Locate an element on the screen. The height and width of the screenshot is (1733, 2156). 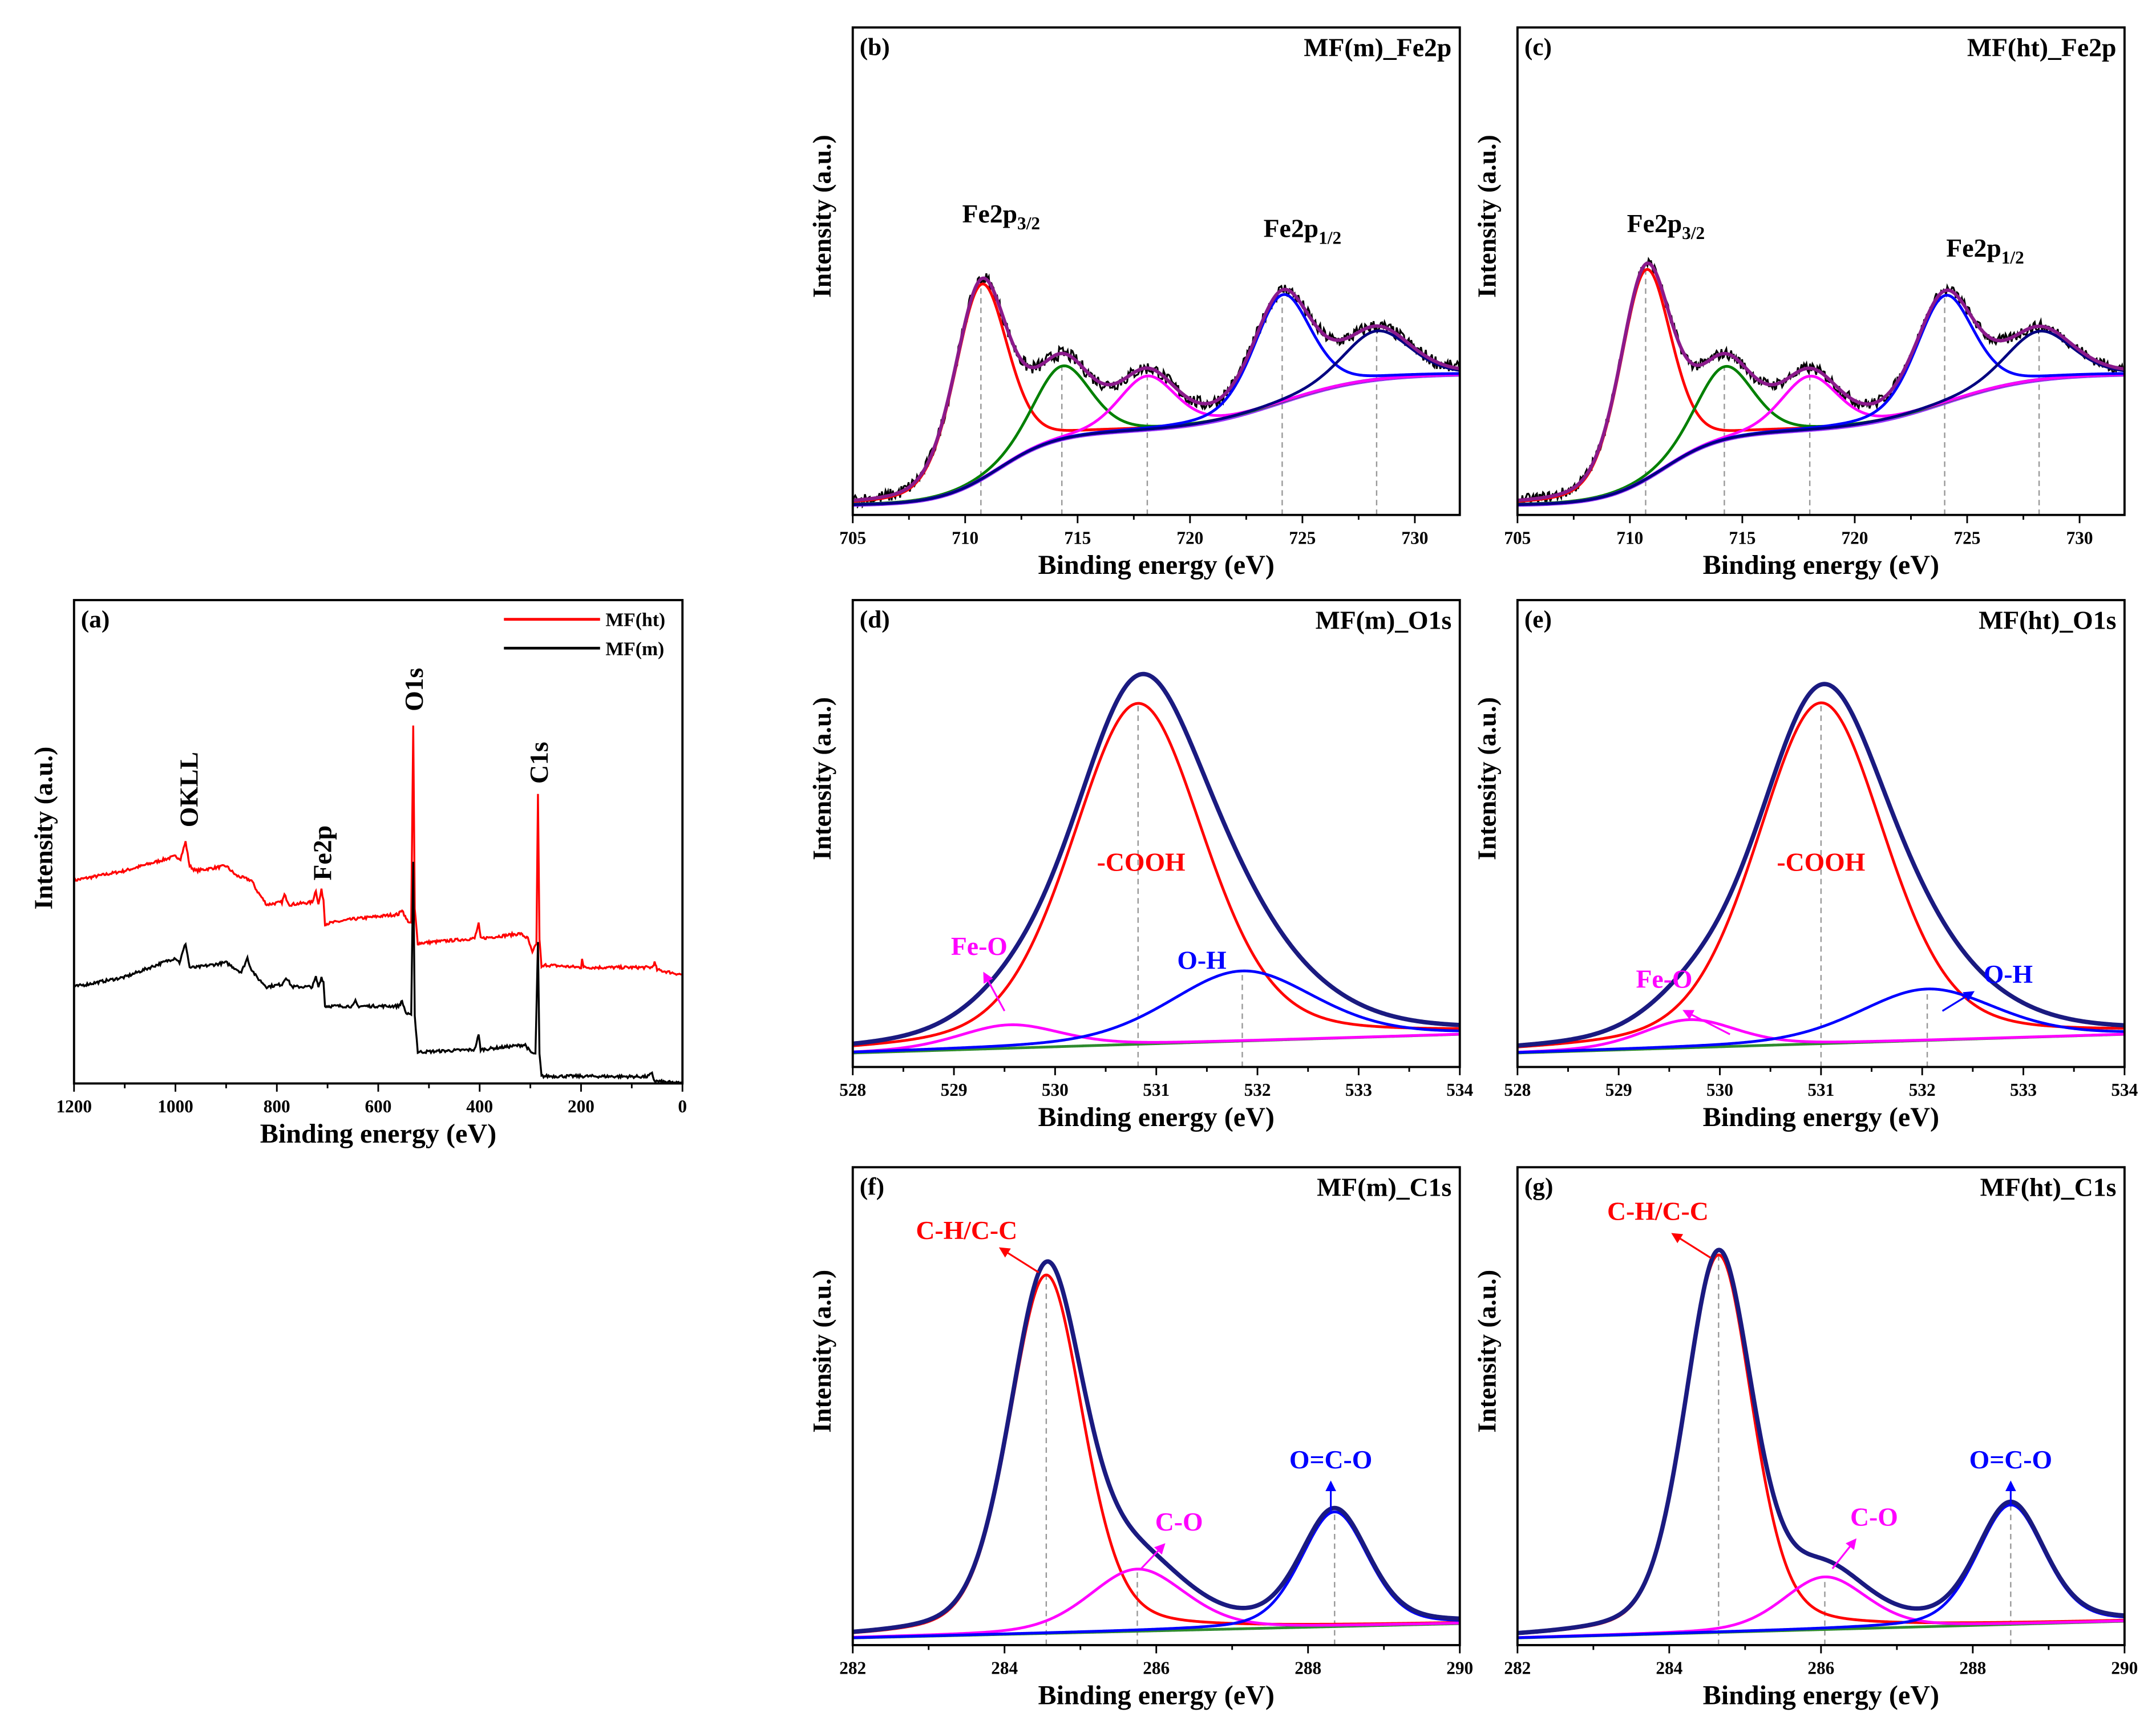
x-tick-label: 705 is located at coordinates (1517, 538).